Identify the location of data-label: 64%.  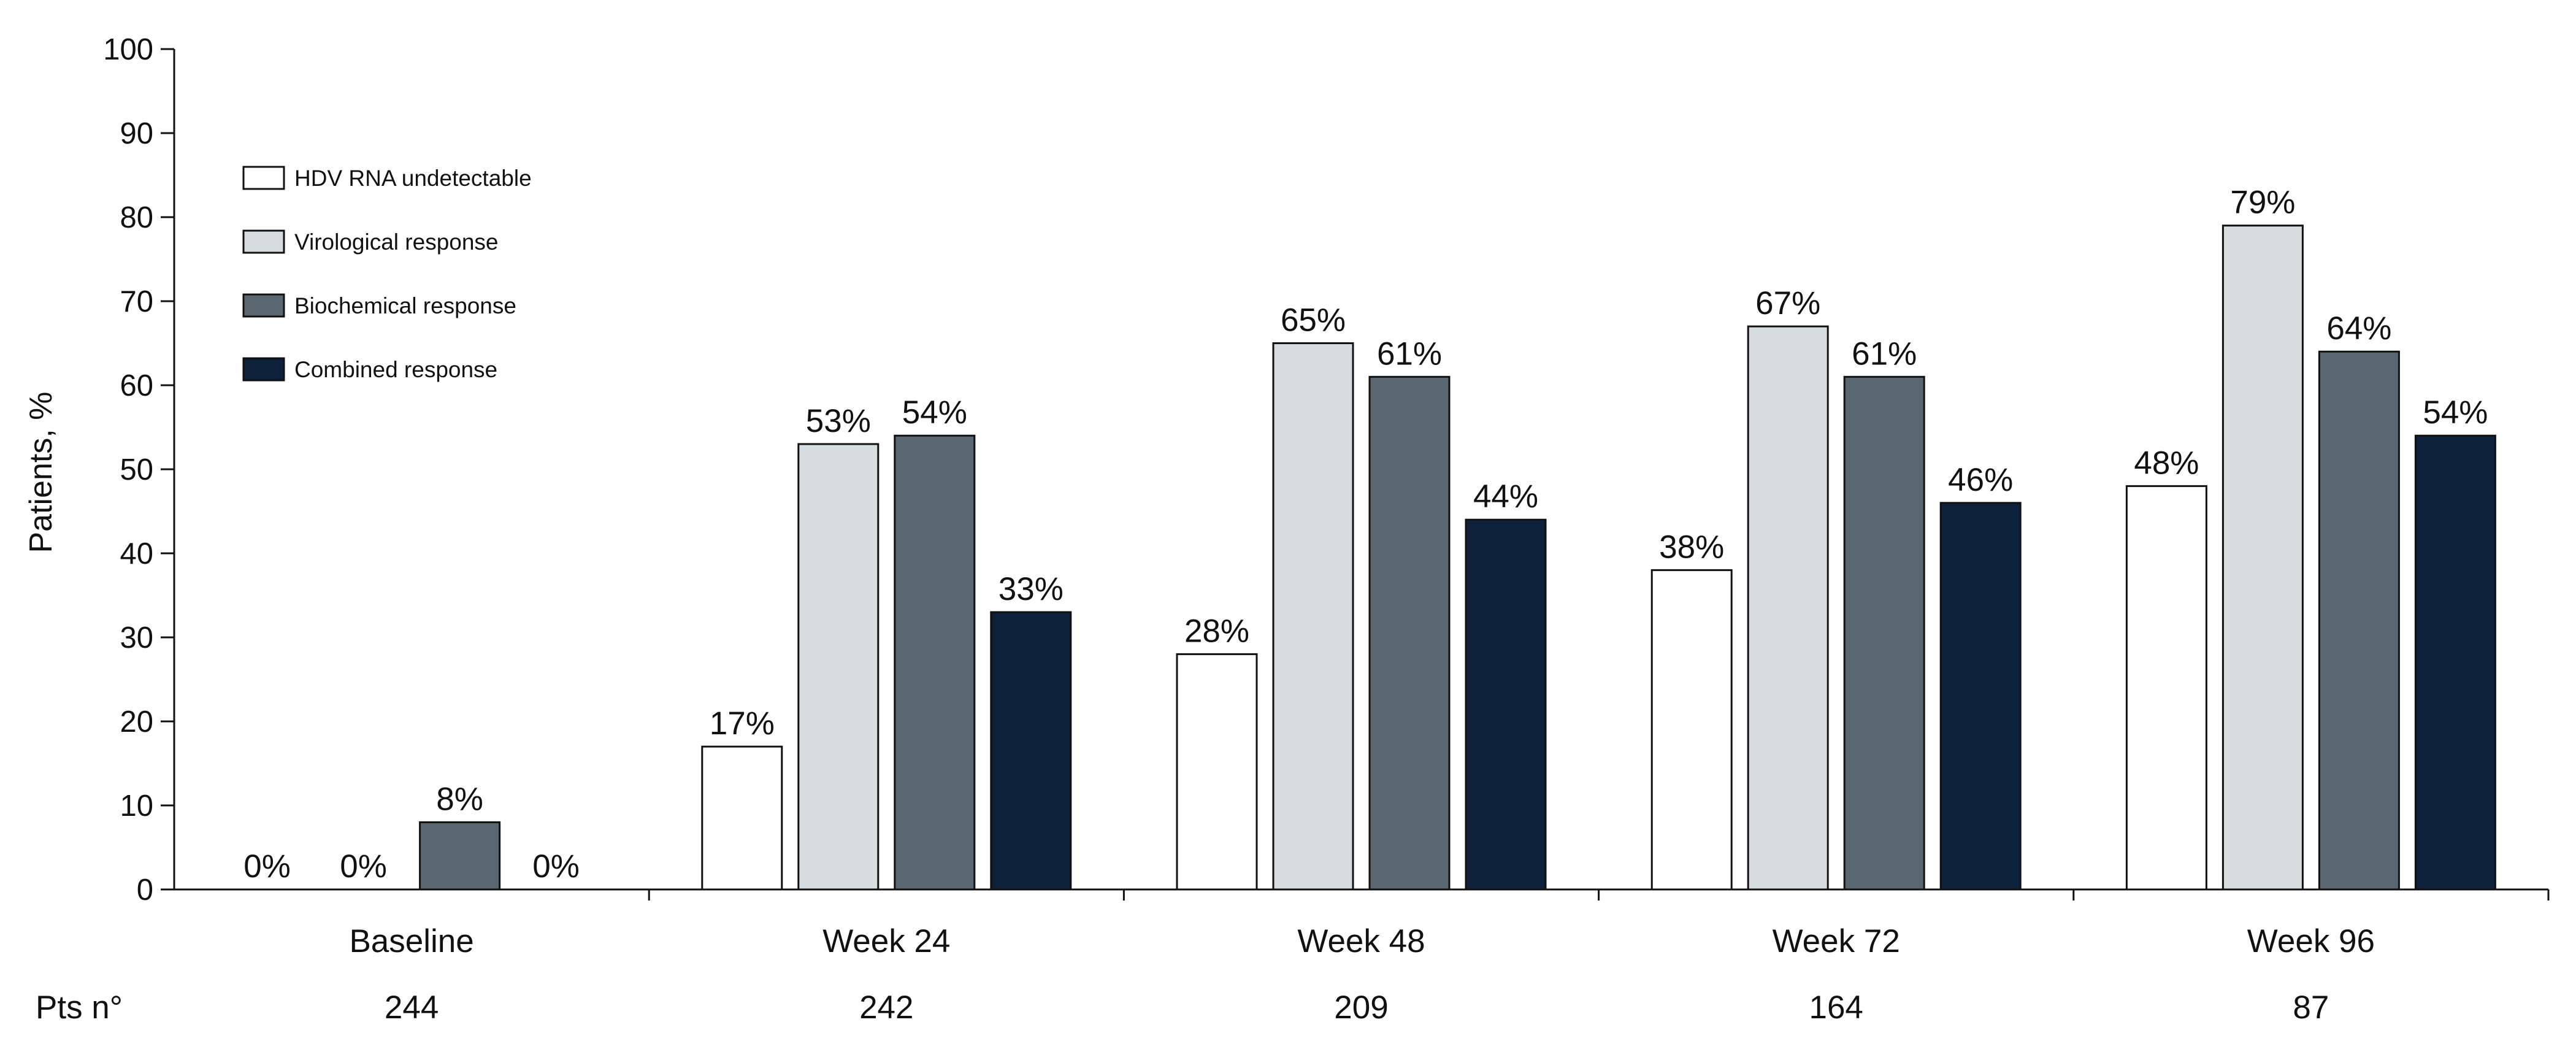
(2358, 328).